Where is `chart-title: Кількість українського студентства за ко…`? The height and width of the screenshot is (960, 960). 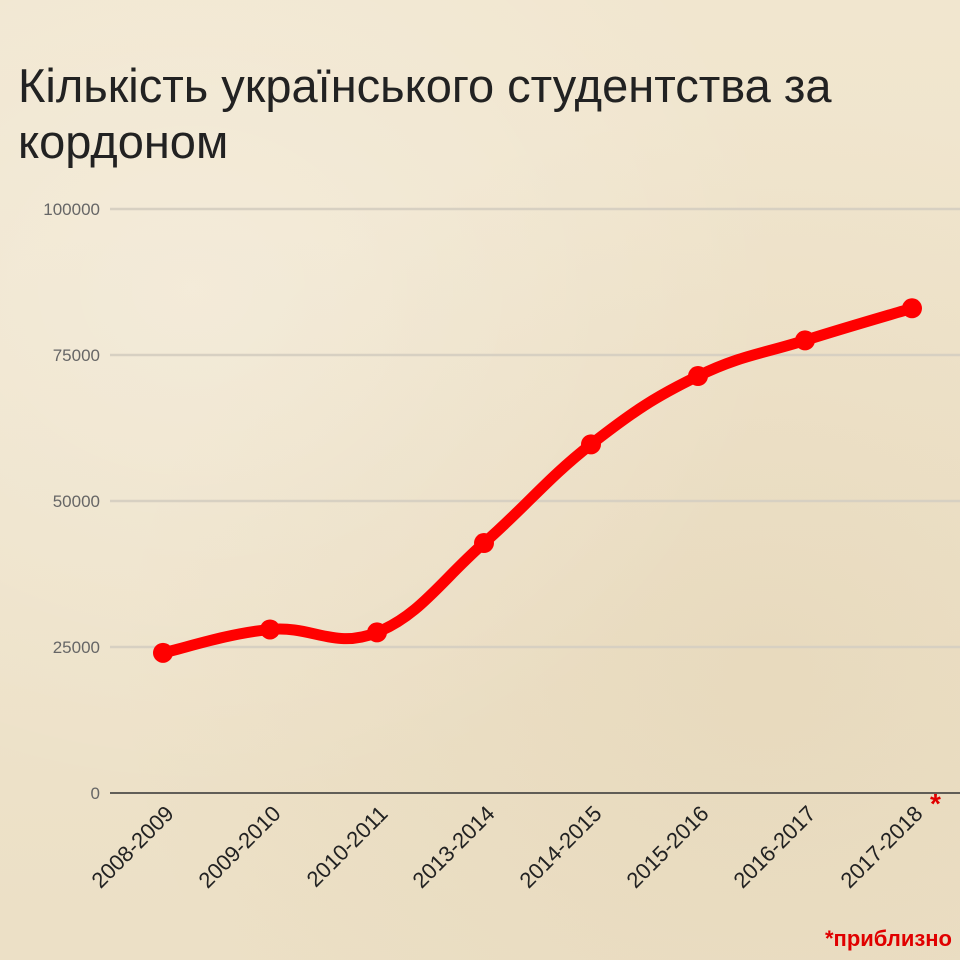 chart-title: Кількість українського студентства за ко… is located at coordinates (425, 113).